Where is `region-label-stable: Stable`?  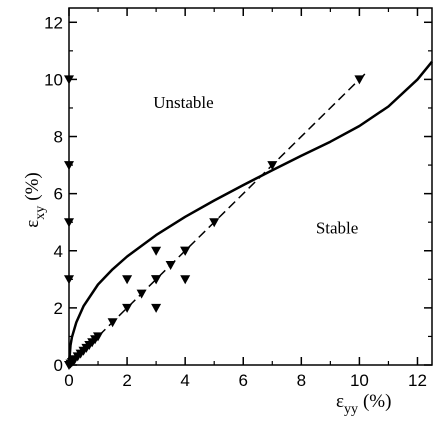 region-label-stable: Stable is located at coordinates (337, 228).